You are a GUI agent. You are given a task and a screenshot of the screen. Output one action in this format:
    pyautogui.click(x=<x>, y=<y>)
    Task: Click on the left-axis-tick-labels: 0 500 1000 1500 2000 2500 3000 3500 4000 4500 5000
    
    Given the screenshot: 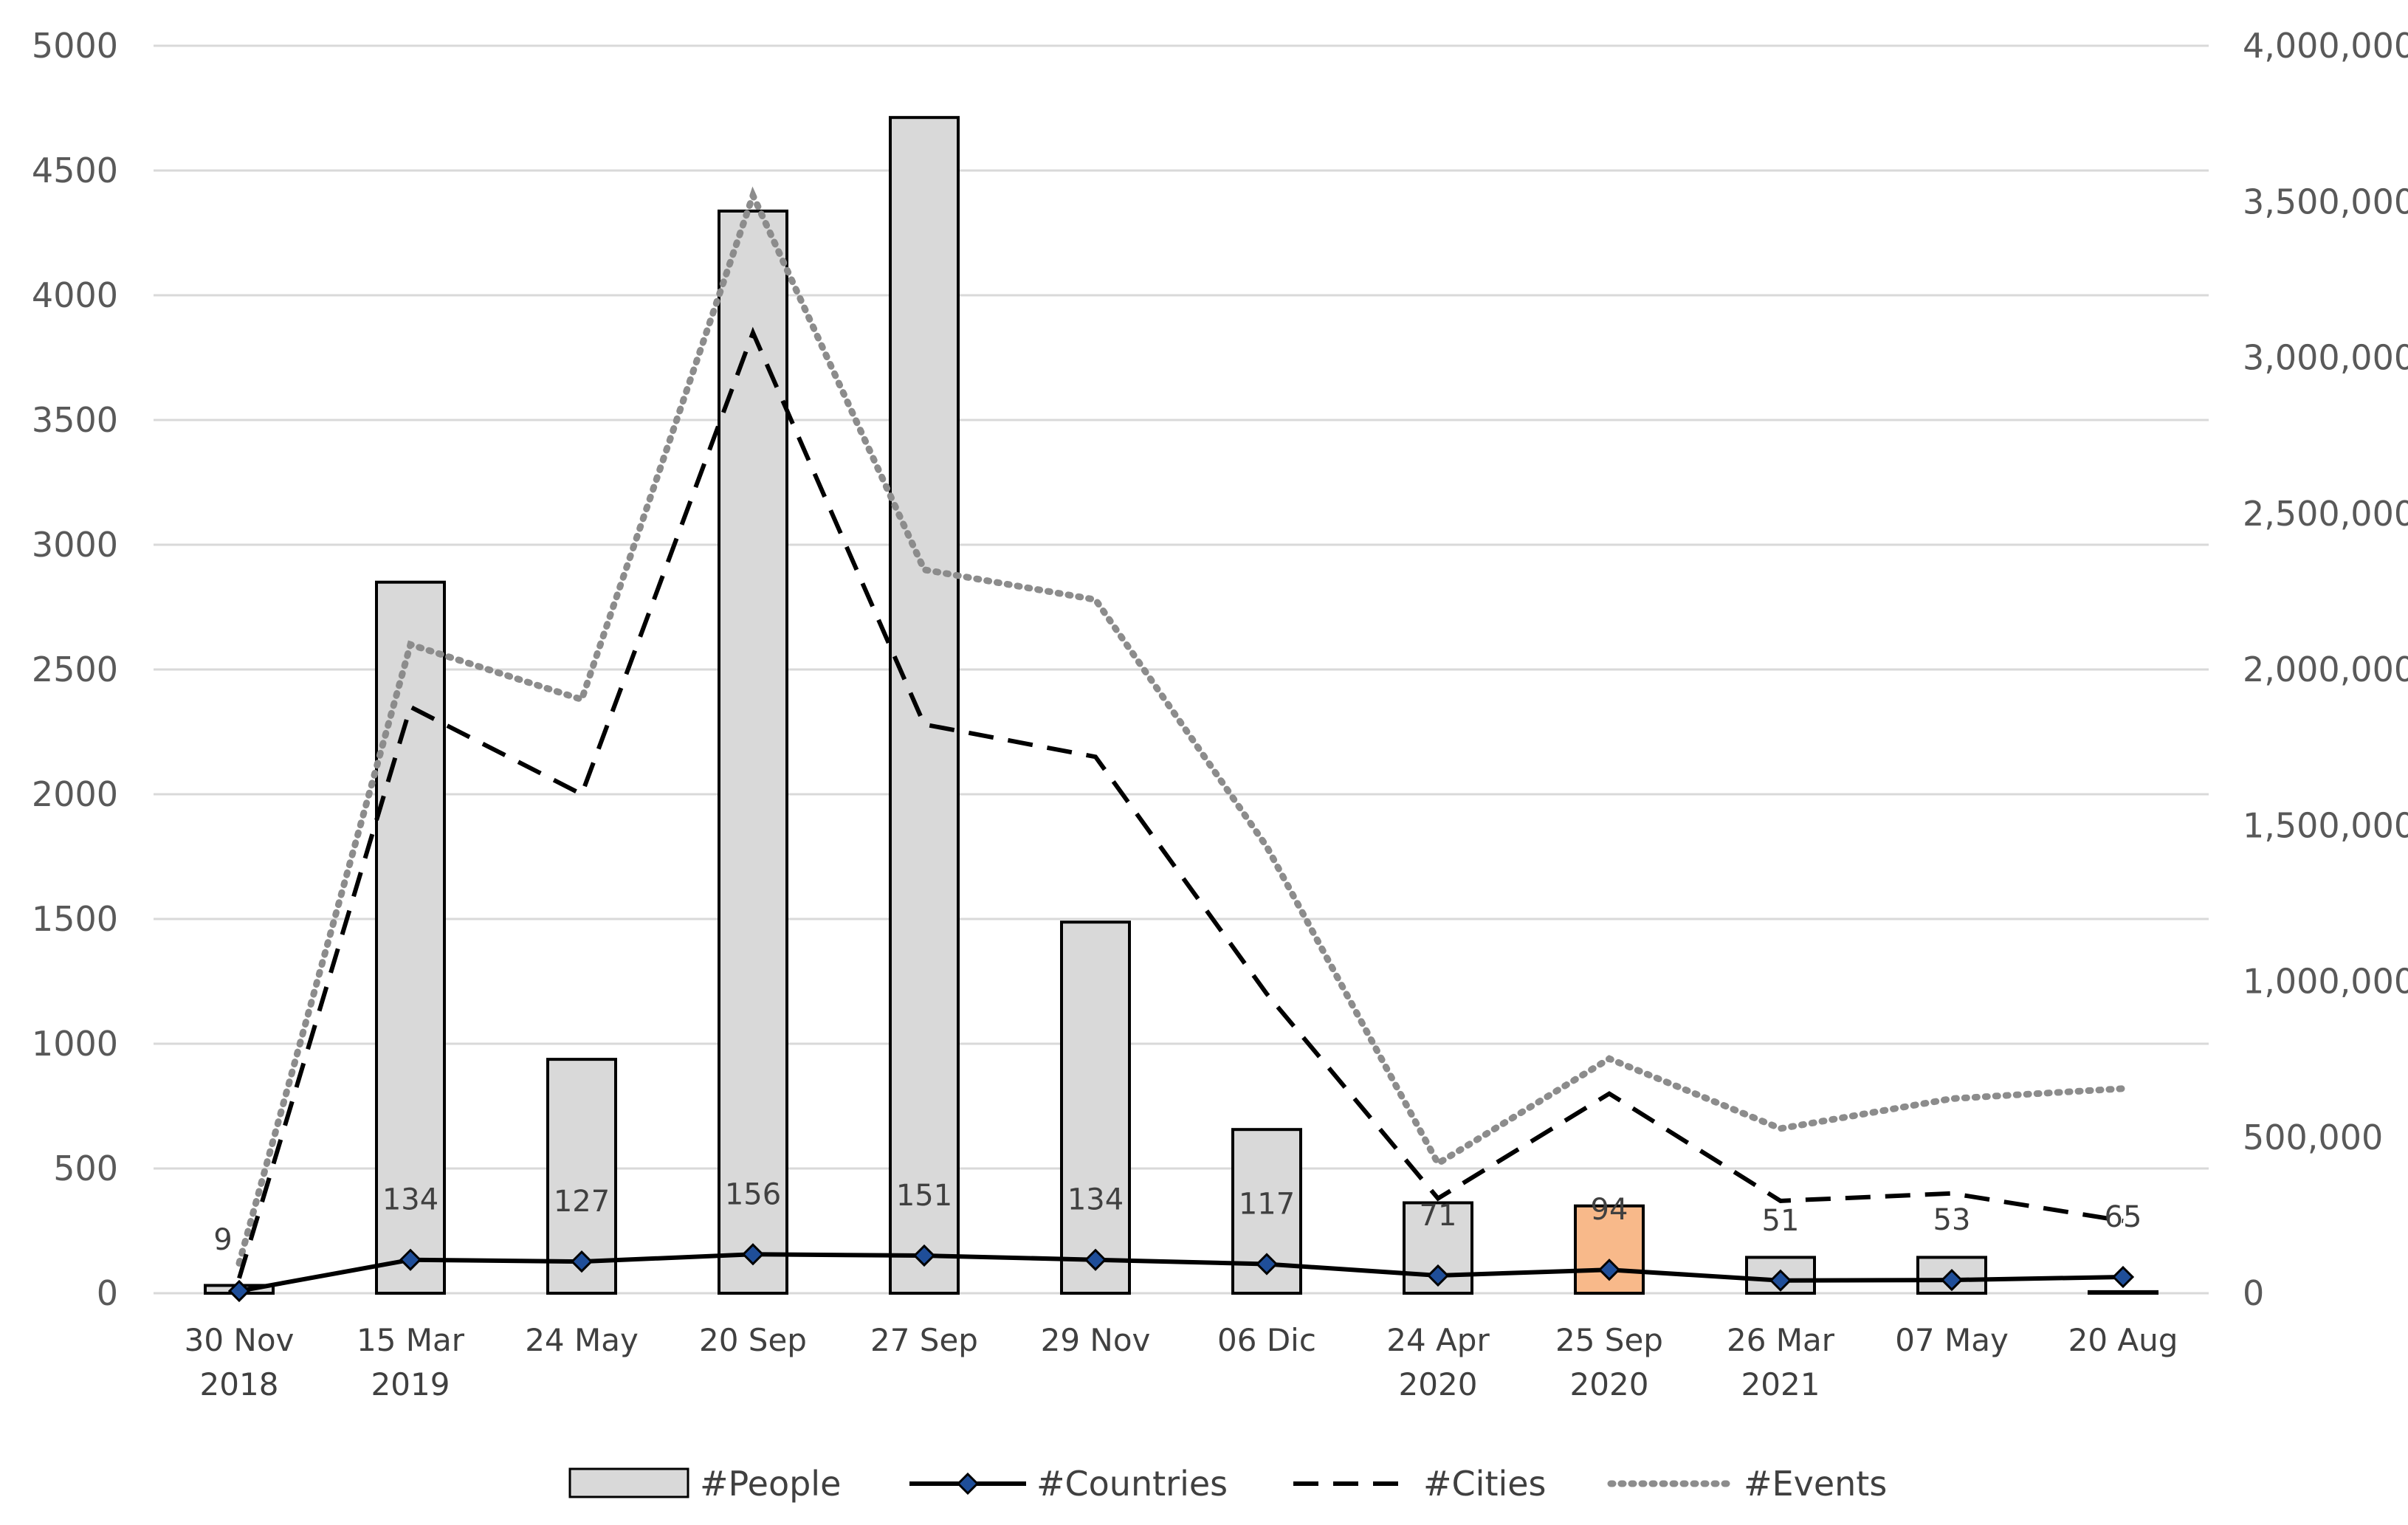 What is the action you would take?
    pyautogui.click(x=75, y=669)
    